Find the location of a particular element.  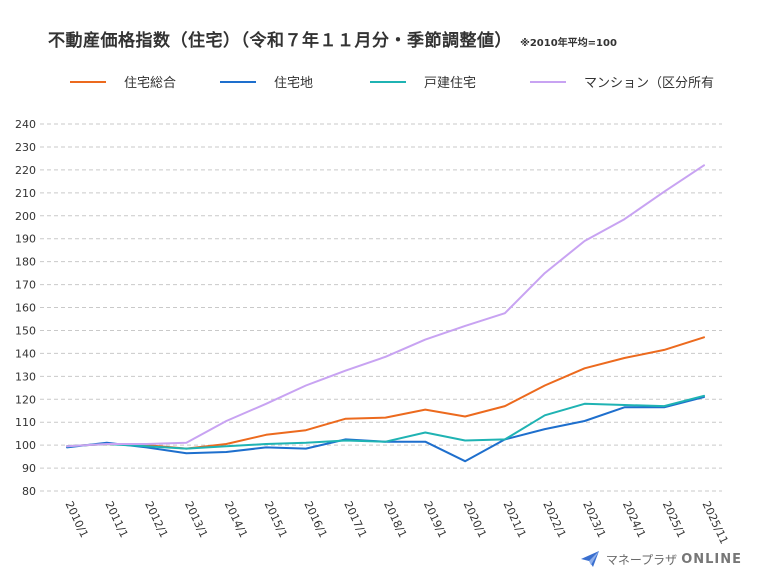

legend-label: 住宅総合 is located at coordinates (150, 83).